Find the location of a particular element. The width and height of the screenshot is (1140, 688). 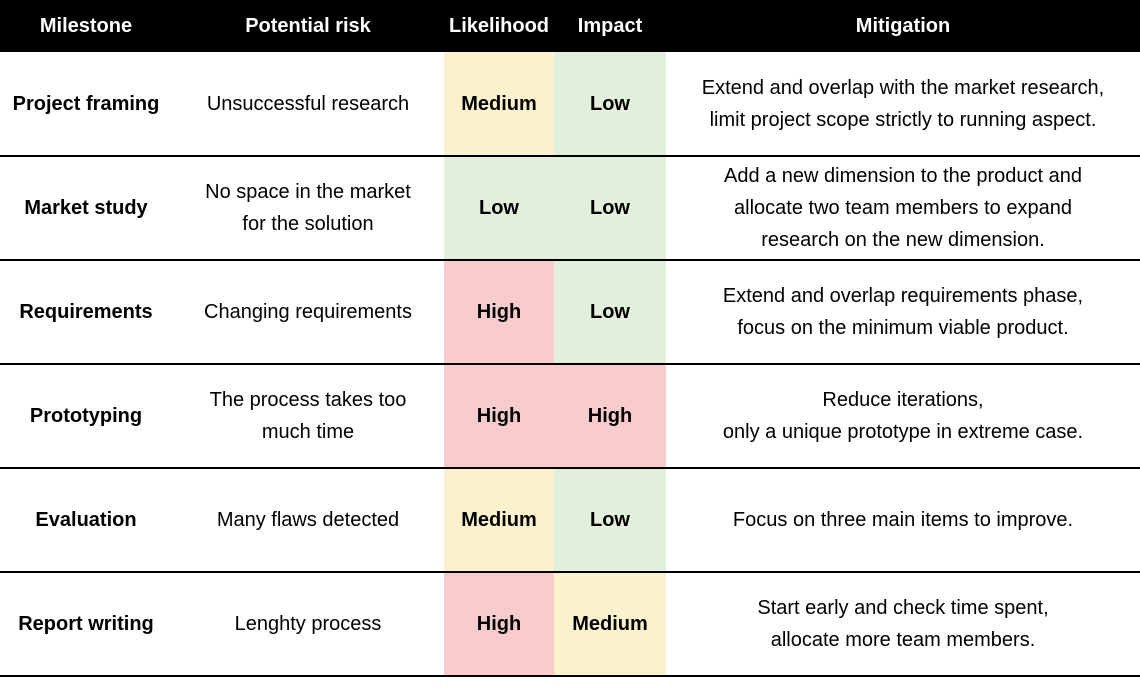

mitigation-text-line: focus on the minimum viable product. is located at coordinates (903, 328).